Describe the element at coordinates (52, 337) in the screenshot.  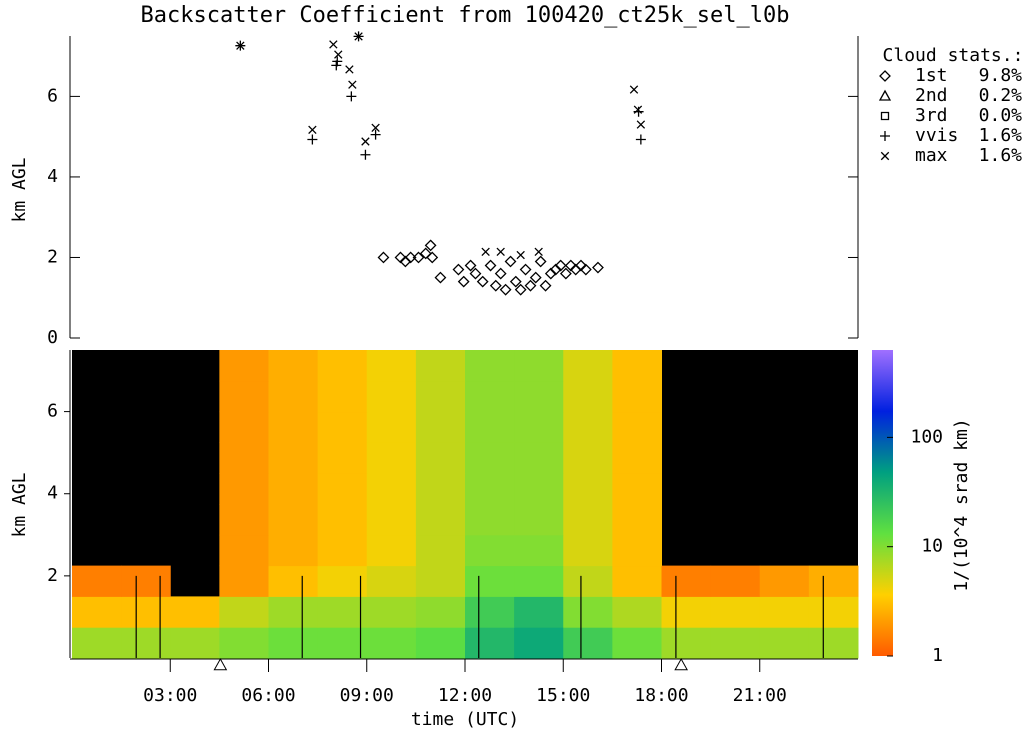
I see `y-tick-label: 0` at that location.